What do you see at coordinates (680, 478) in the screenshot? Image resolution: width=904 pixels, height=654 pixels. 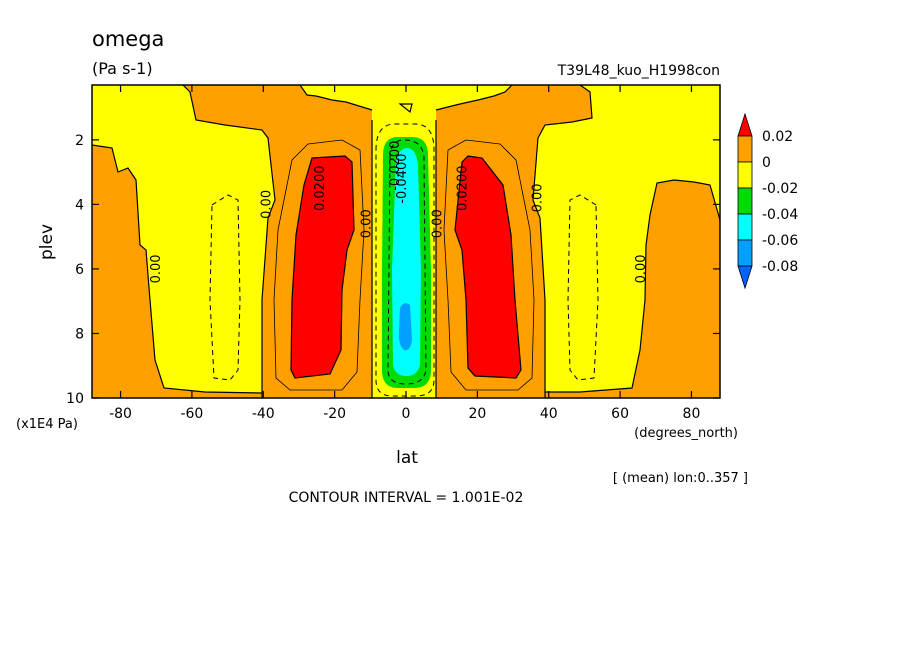 I see `mean-note: [ (mean) lon:0..357 ]` at bounding box center [680, 478].